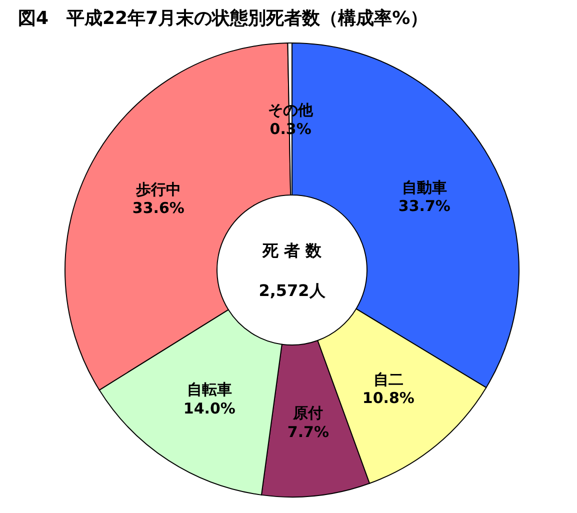 Image resolution: width=577 pixels, height=513 pixels. I want to click on data-label: 10.8%, so click(388, 398).